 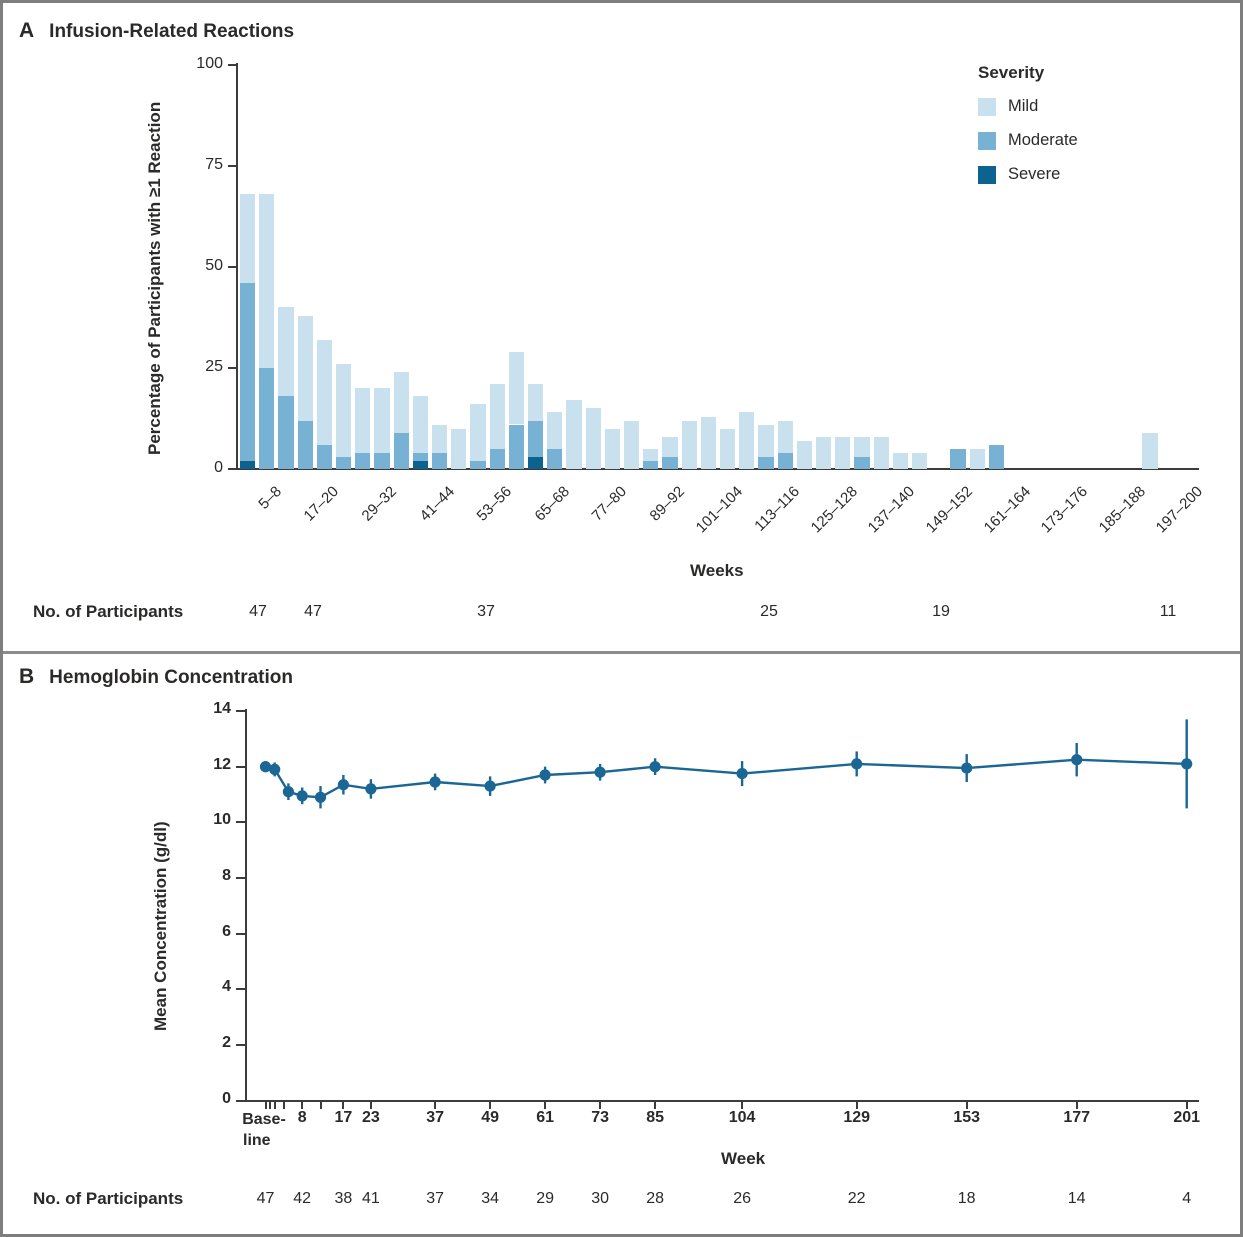 I want to click on panel-a-x-axis-title: Weeks, so click(x=717, y=570).